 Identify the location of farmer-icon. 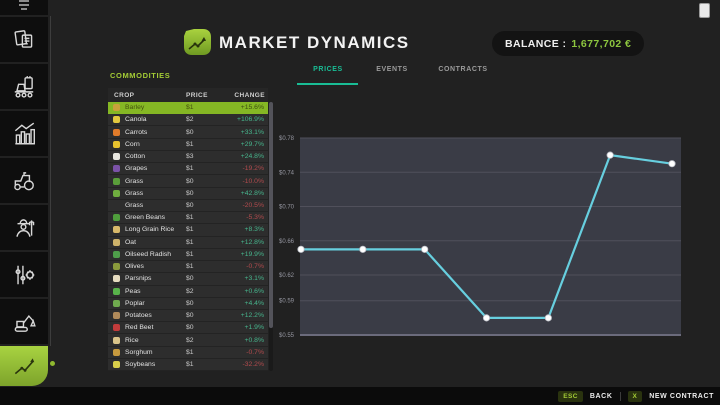
(25, 227).